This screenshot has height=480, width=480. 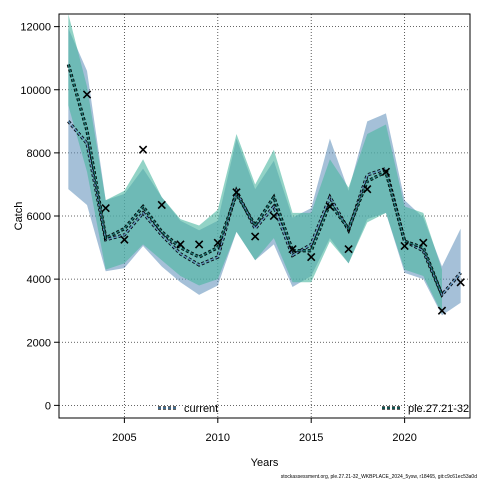 I want to click on y-axis: 0 2000 4000 6000 8000 10000 12000, so click(x=39, y=217).